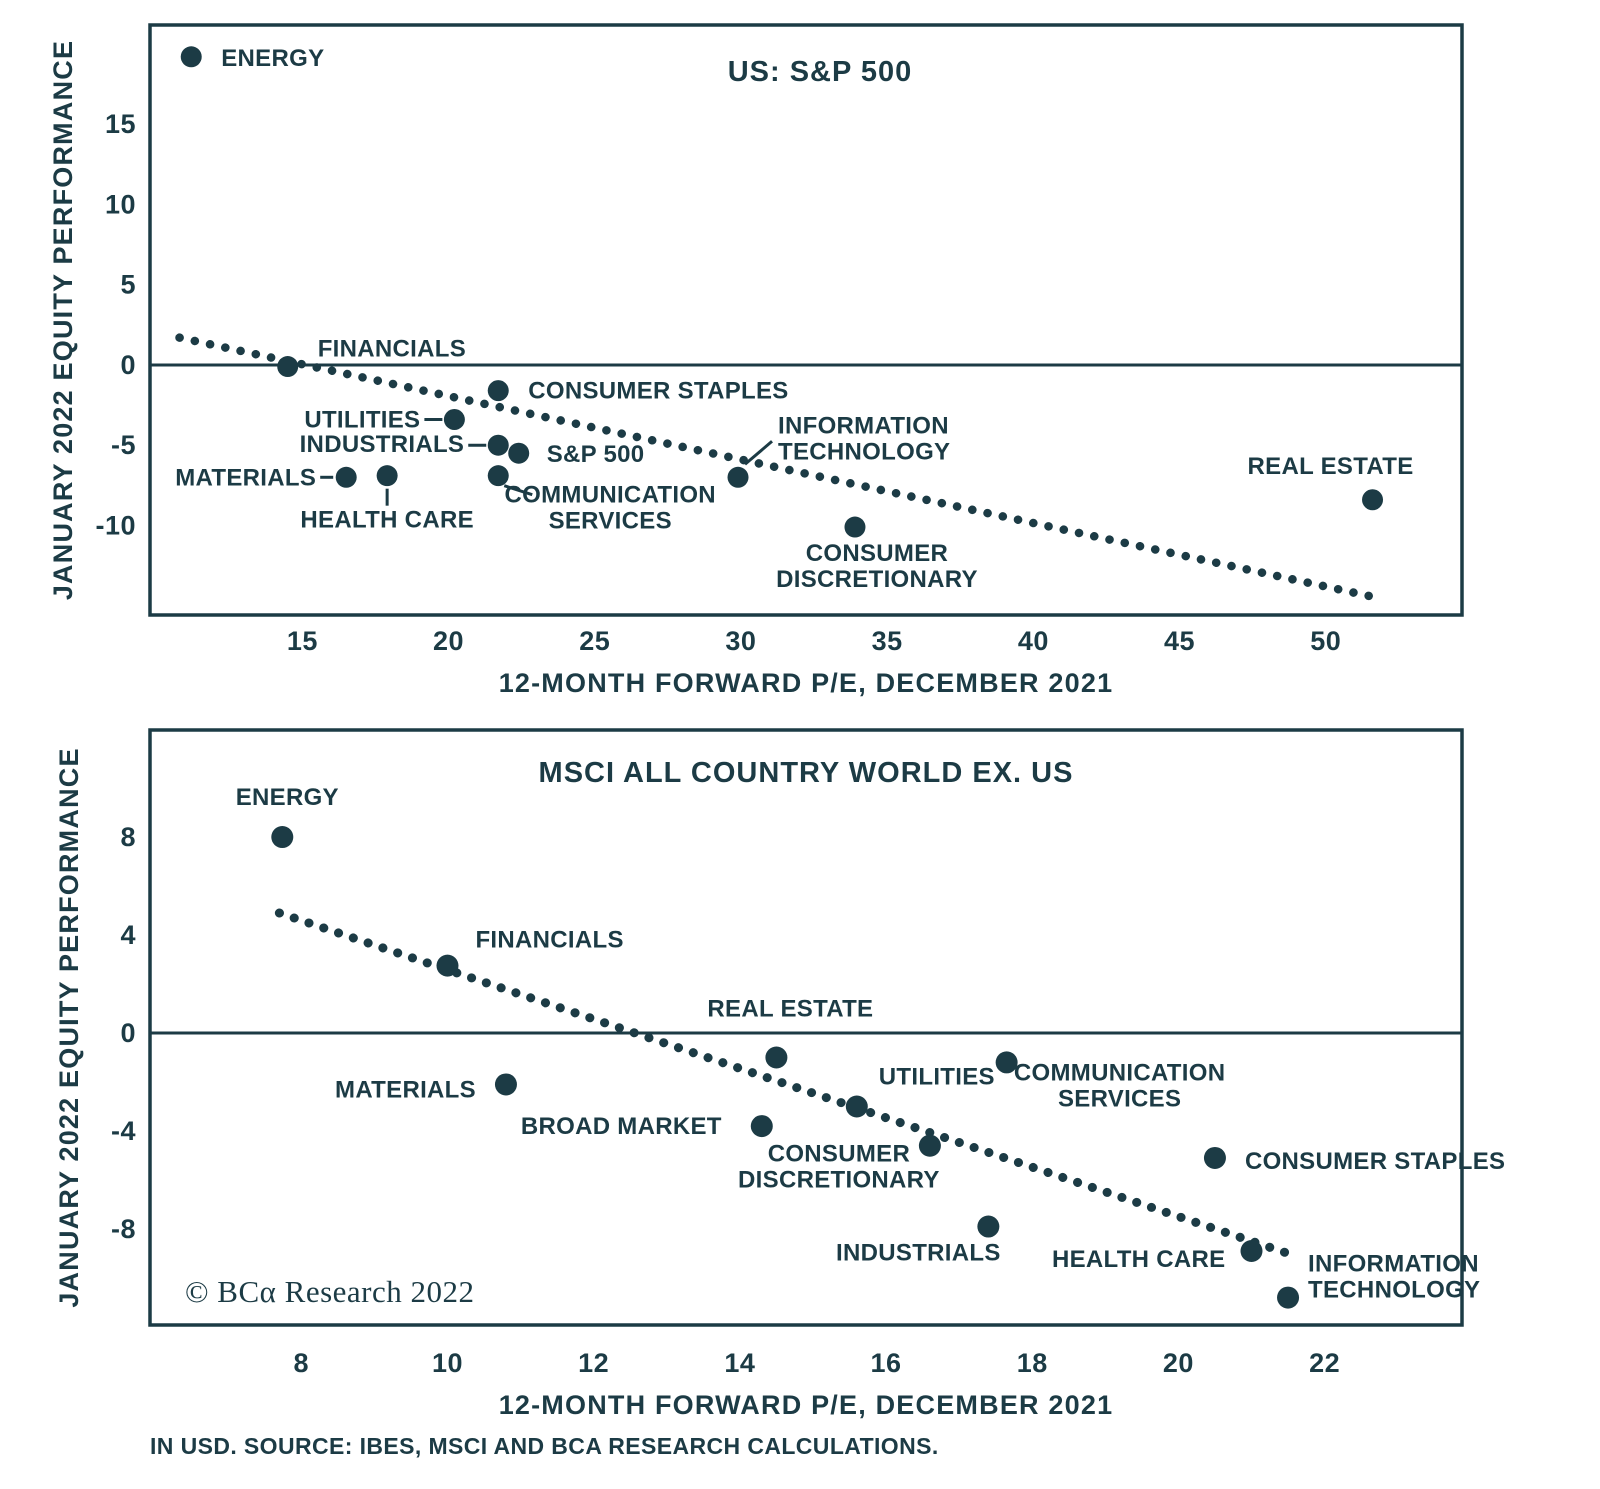 The height and width of the screenshot is (1489, 1600). Describe the element at coordinates (120, 124) in the screenshot. I see `y-tick-label: 15` at that location.